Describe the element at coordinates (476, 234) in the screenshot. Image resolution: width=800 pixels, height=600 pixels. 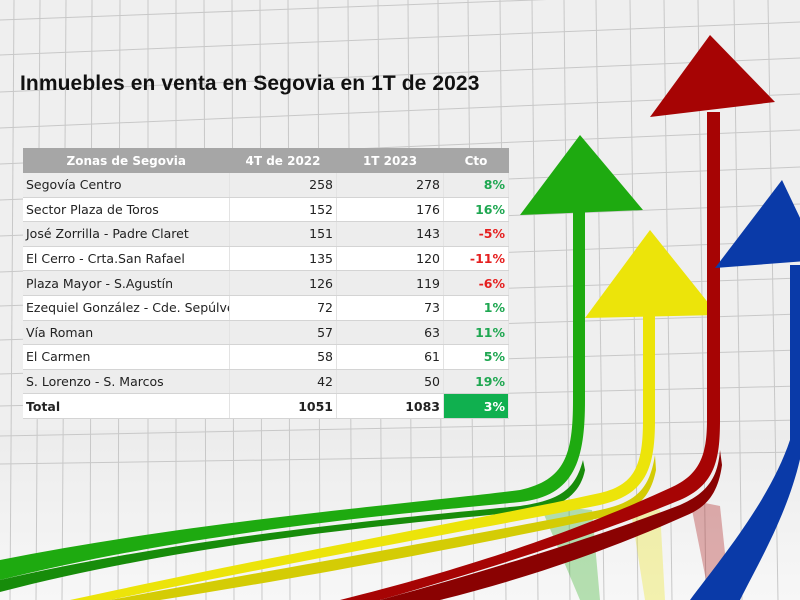
I see `cto-cell: -5%` at that location.